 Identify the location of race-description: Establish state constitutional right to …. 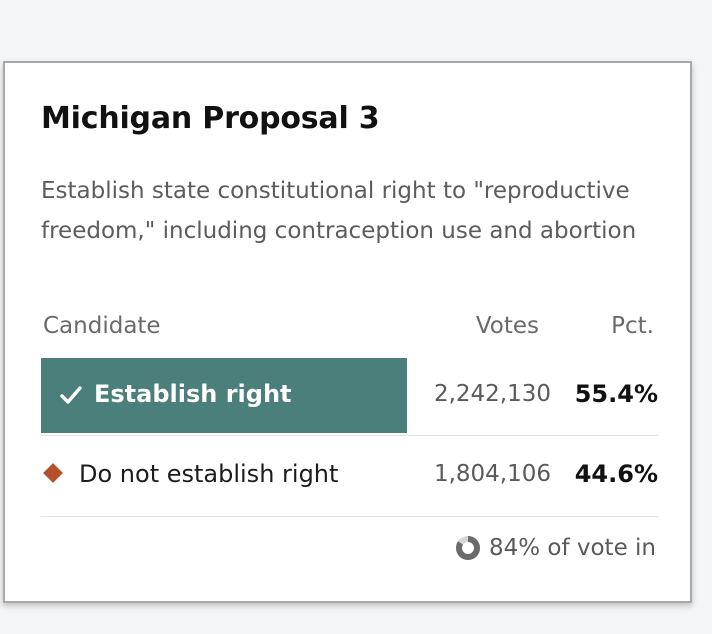
(339, 211).